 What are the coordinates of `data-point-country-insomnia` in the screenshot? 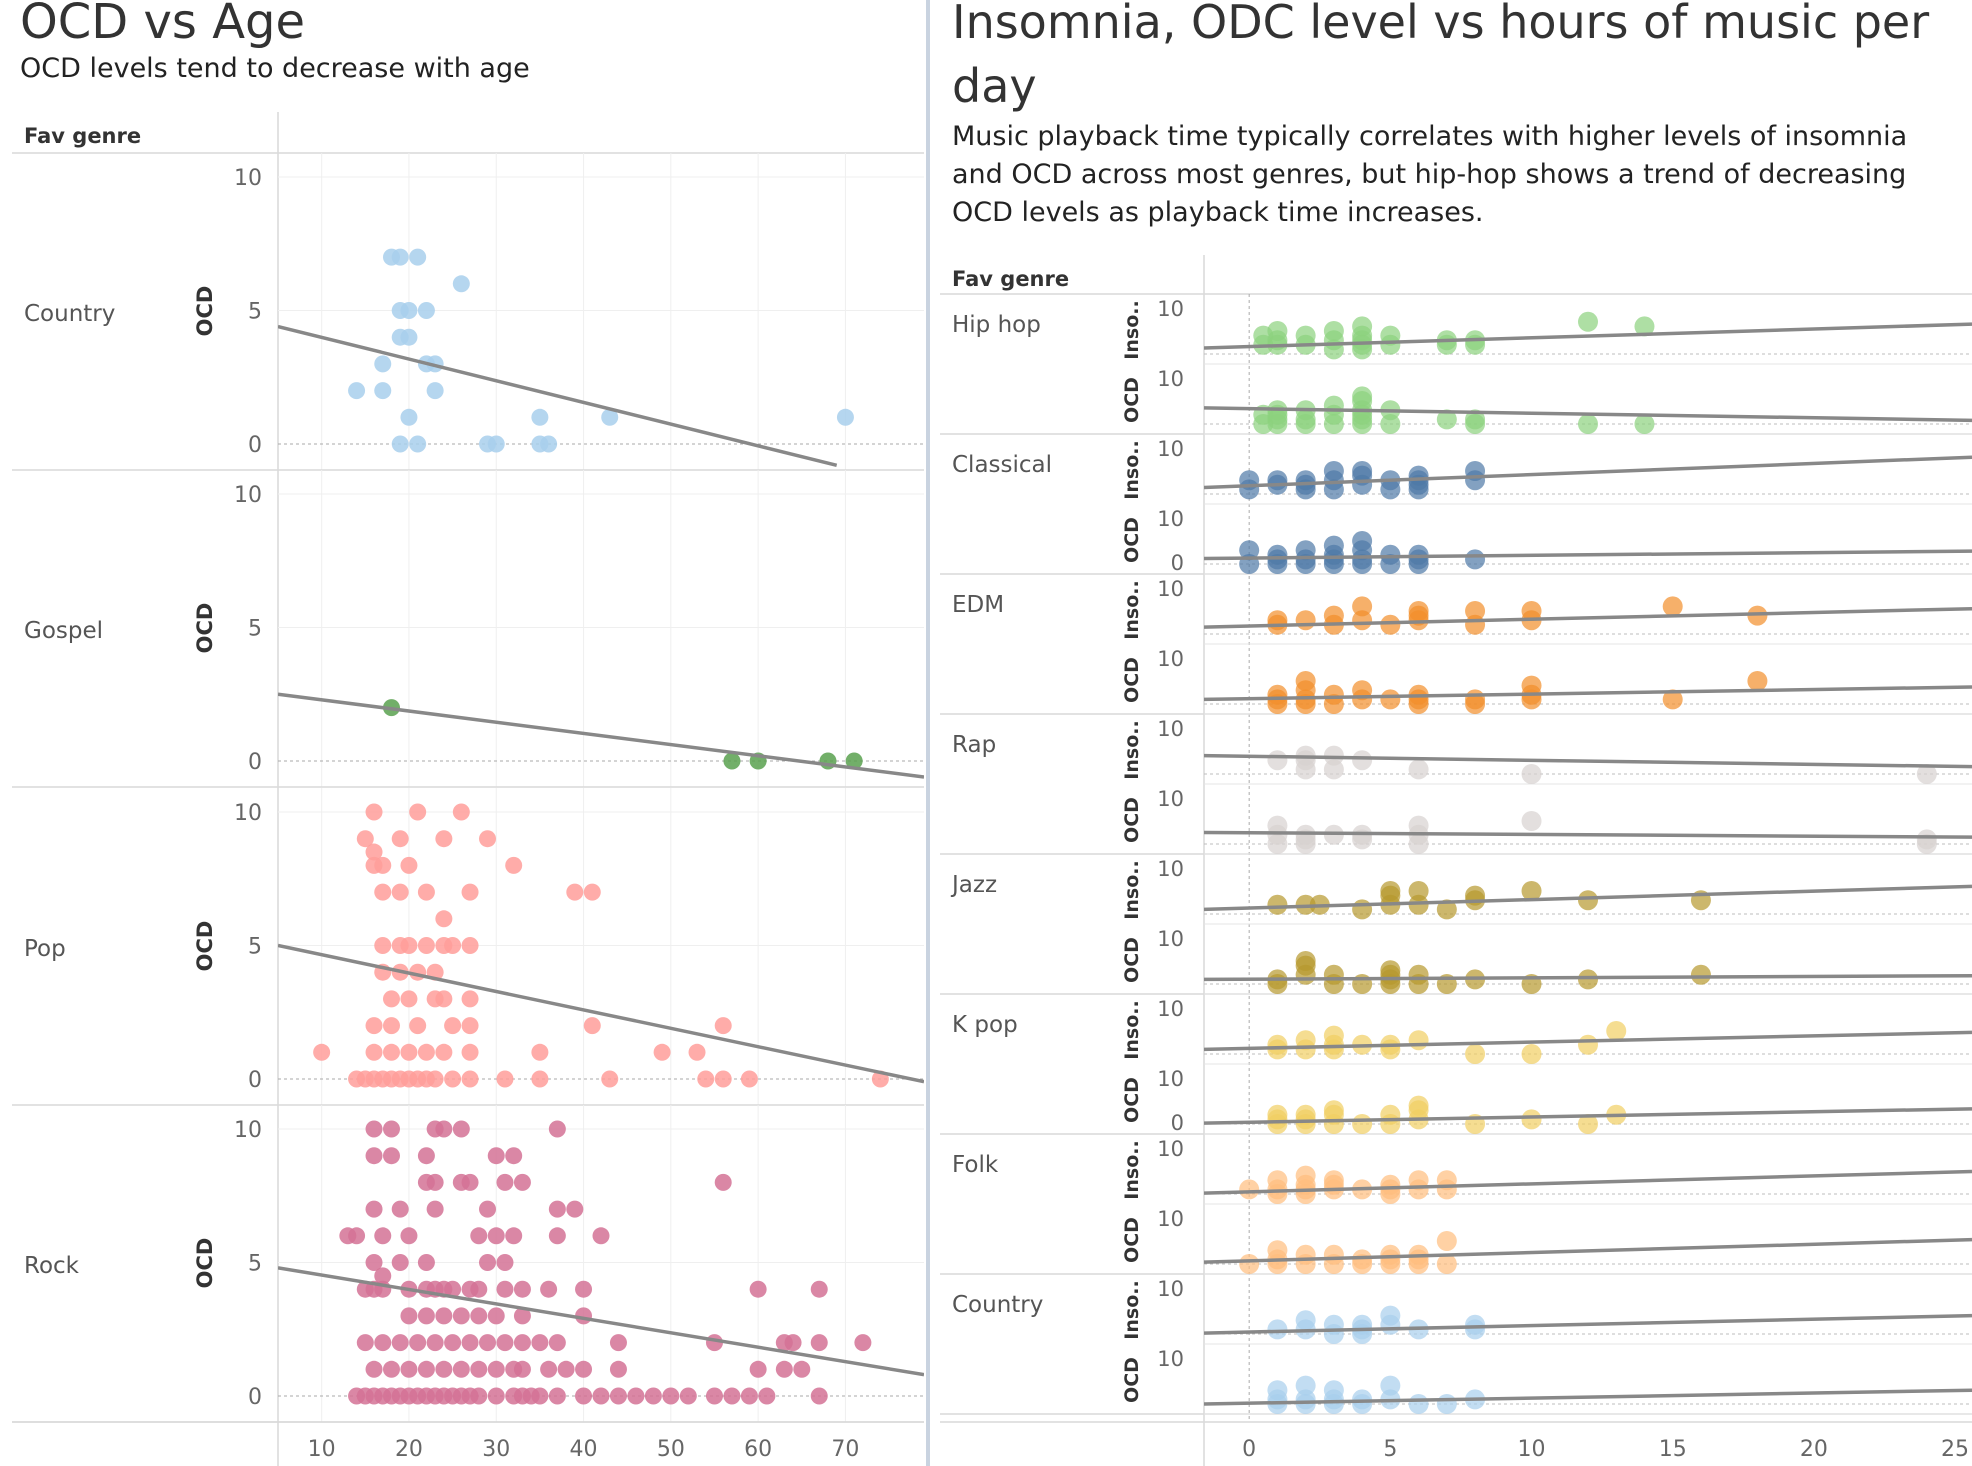 It's located at (1305, 1320).